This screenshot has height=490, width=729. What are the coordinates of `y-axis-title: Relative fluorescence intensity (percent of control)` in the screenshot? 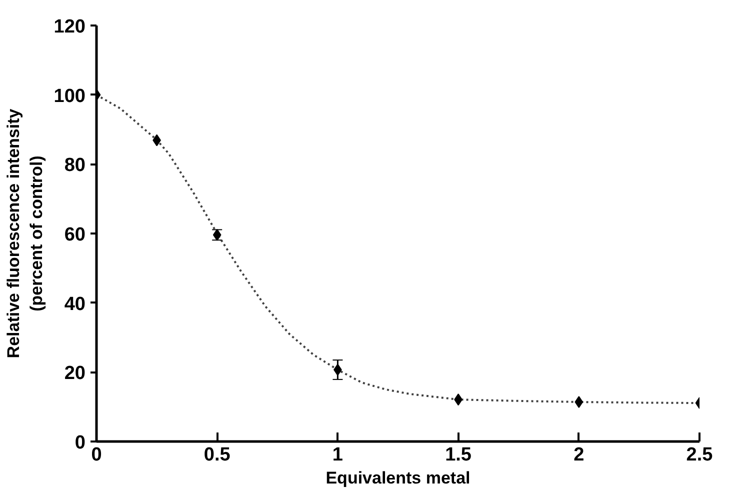 It's located at (25, 233).